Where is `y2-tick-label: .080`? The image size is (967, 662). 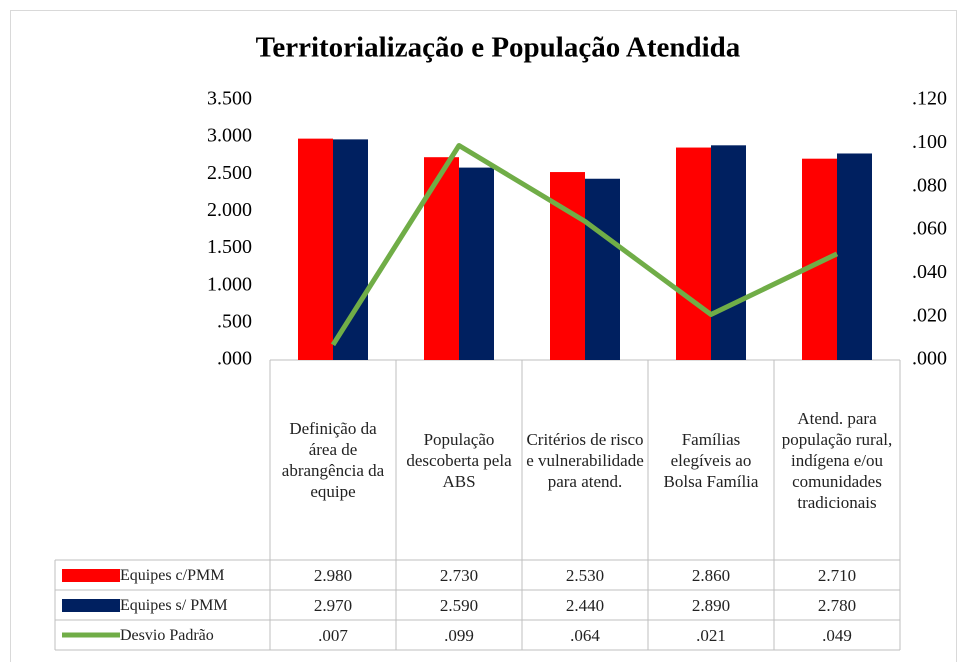
y2-tick-label: .080 is located at coordinates (929, 185).